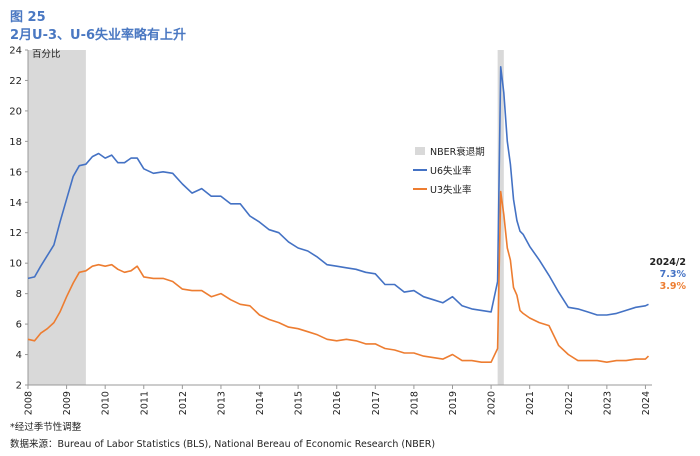  What do you see at coordinates (98, 35) in the screenshot?
I see `chart-title: 2月U-3、U-6失业率略有上升` at bounding box center [98, 35].